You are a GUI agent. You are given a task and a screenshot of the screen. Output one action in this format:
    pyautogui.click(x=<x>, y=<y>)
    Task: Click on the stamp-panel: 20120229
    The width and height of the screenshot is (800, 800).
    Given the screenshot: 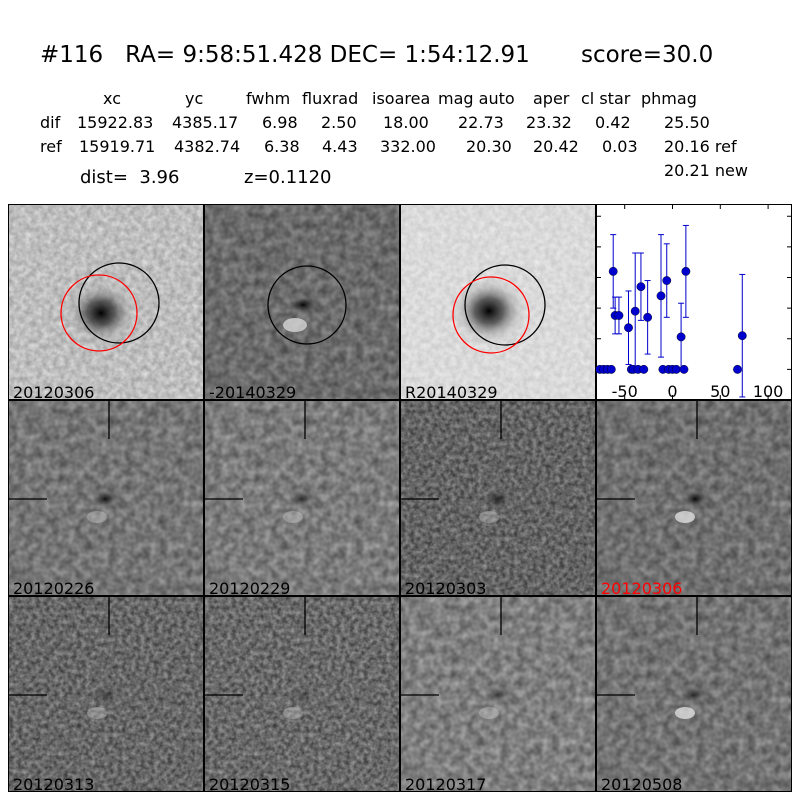 What is the action you would take?
    pyautogui.click(x=302, y=498)
    